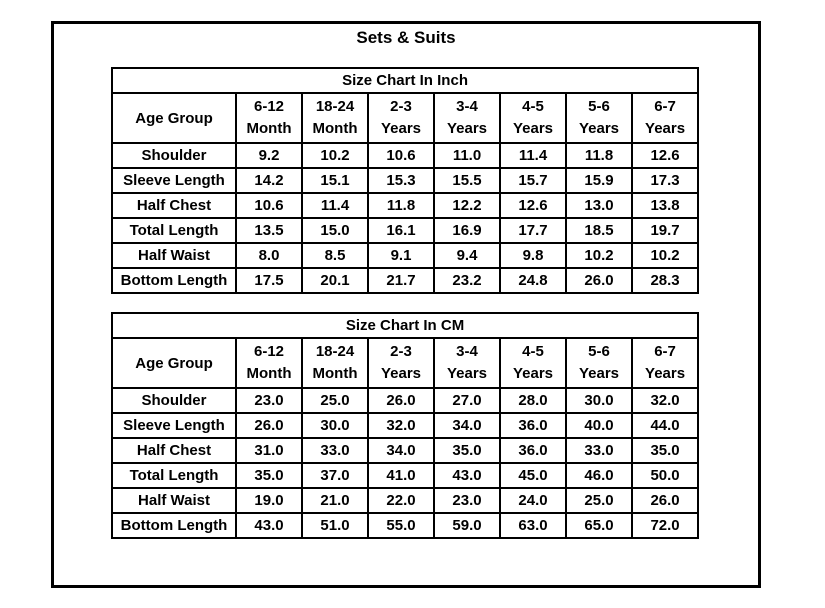  I want to click on value-cell: 17.7, so click(533, 230).